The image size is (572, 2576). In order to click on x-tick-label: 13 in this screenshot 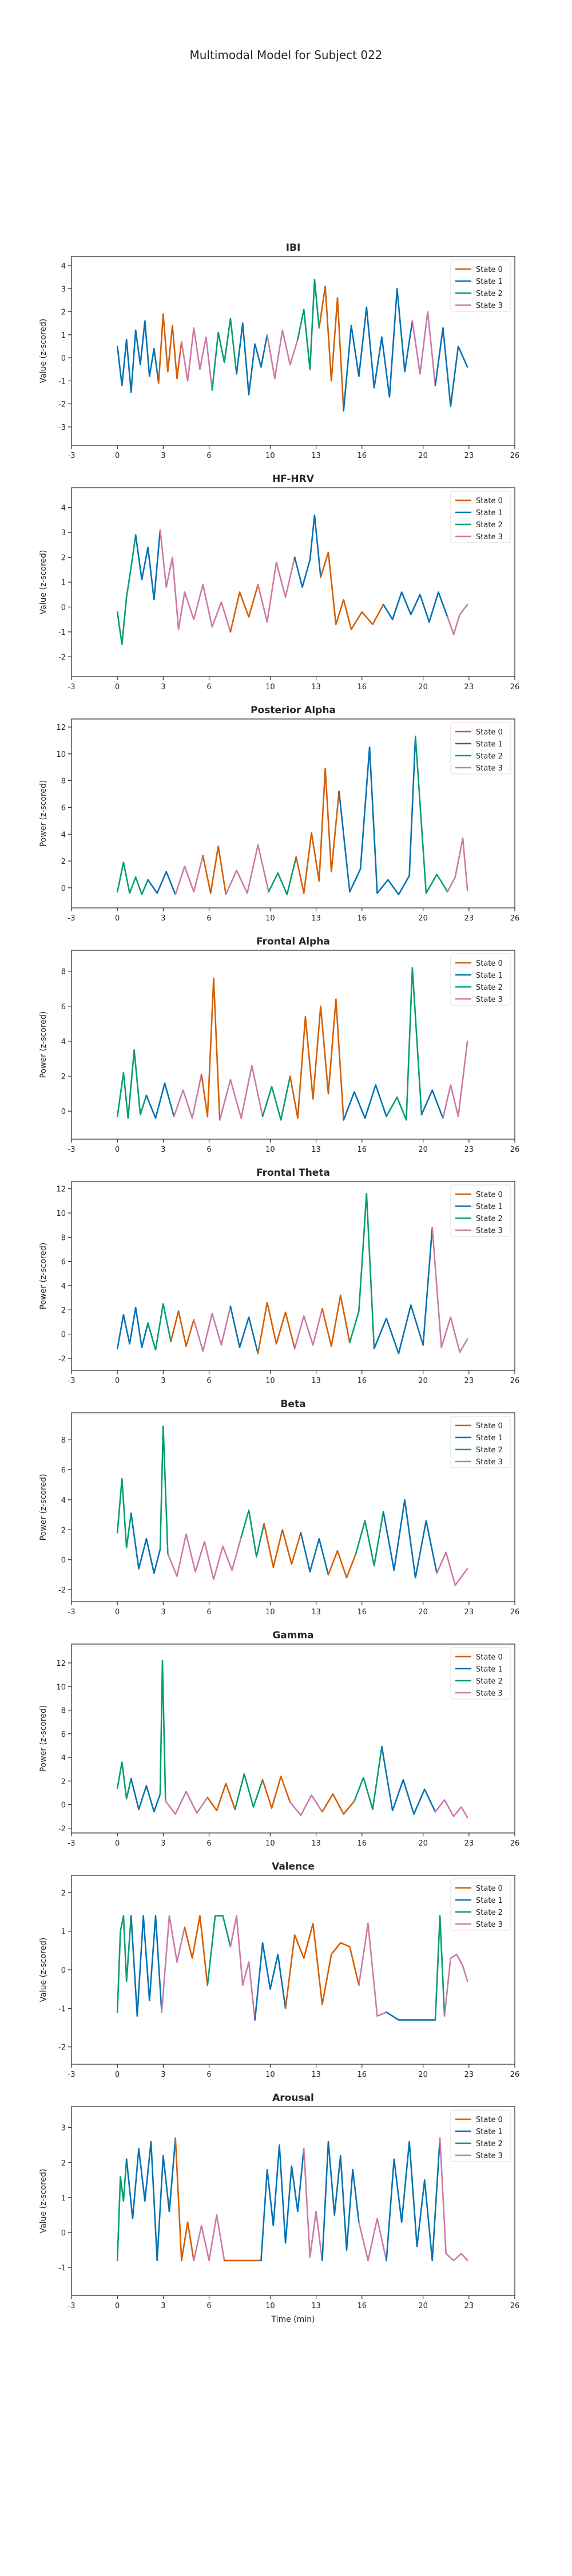, I will do `click(316, 1381)`.